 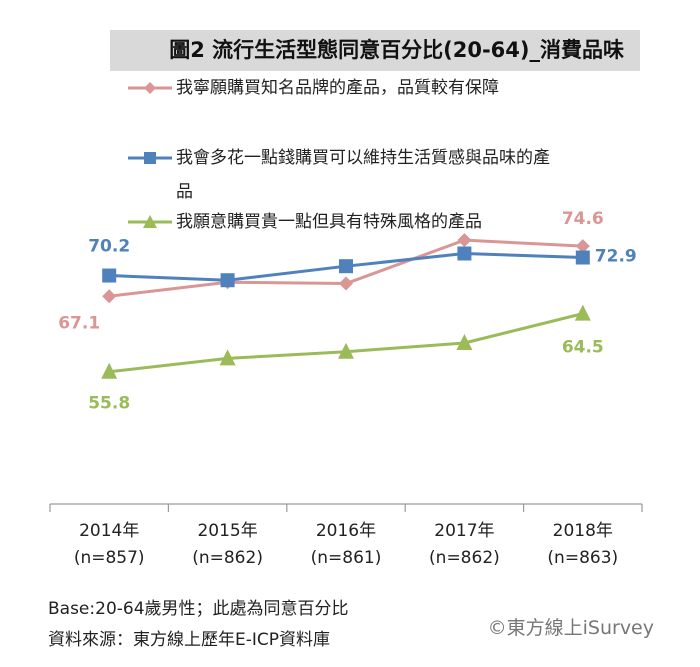 I want to click on legend-label-brand: 我寧願購買知名品牌的產品，品質較有保障, so click(x=337, y=88).